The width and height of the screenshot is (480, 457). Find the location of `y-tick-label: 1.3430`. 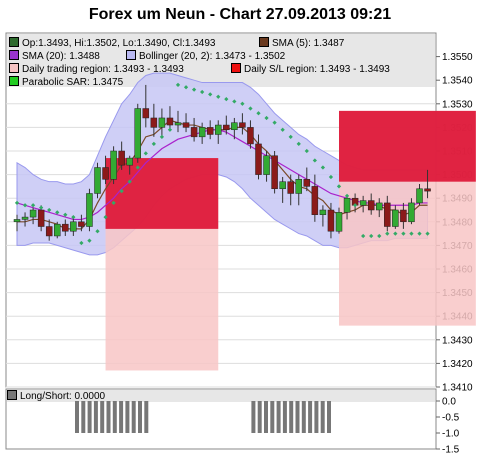

y-tick-label: 1.3430 is located at coordinates (457, 340).